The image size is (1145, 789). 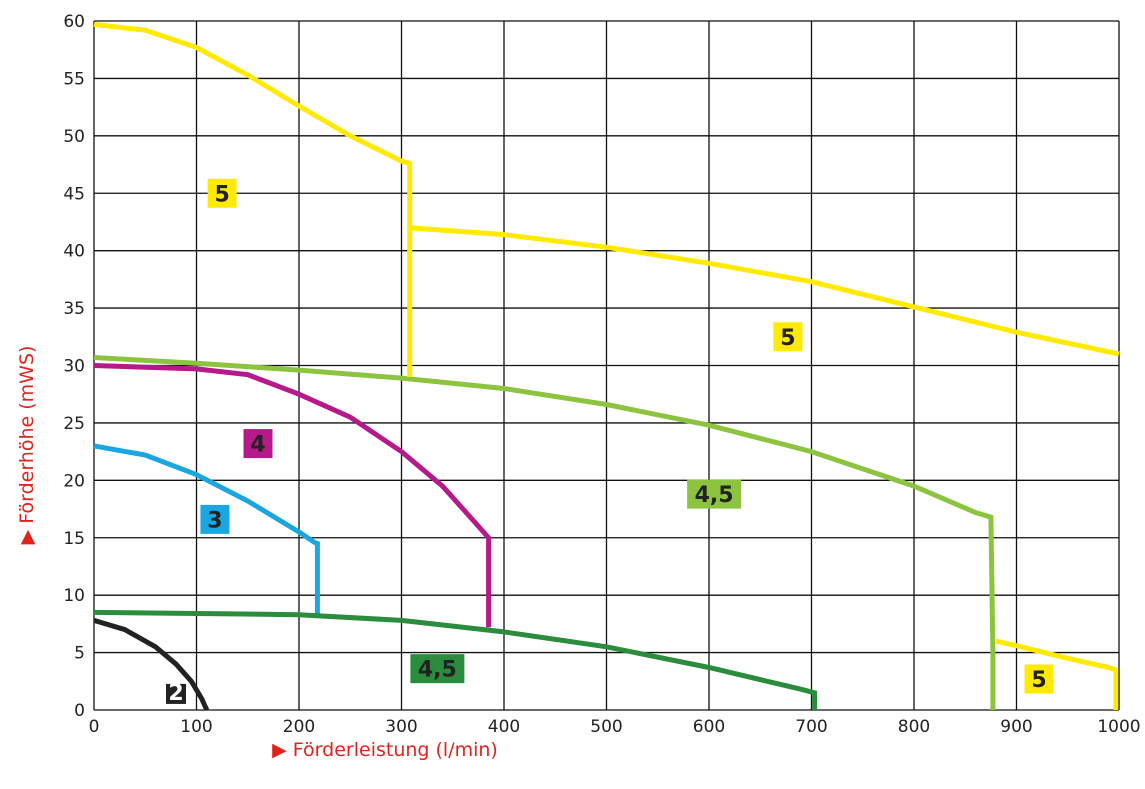 I want to click on series-label-text: 4, so click(x=257, y=445).